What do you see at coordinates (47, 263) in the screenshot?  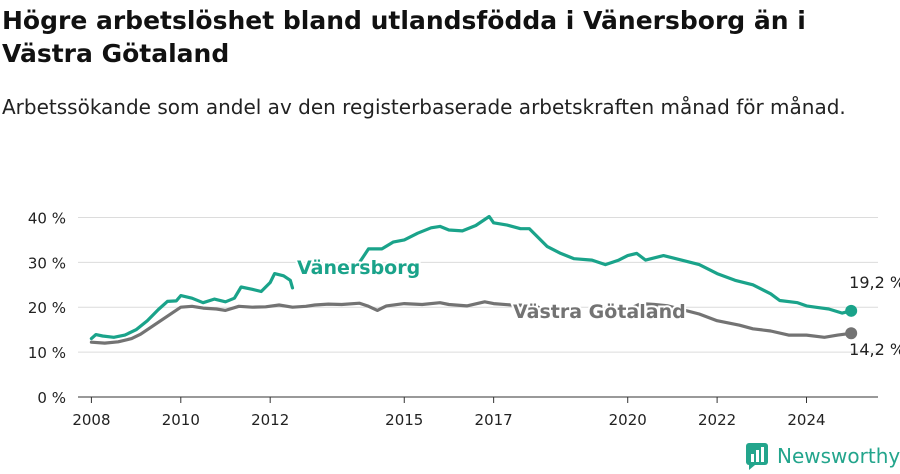 I see `y-tick-label: 30 %` at bounding box center [47, 263].